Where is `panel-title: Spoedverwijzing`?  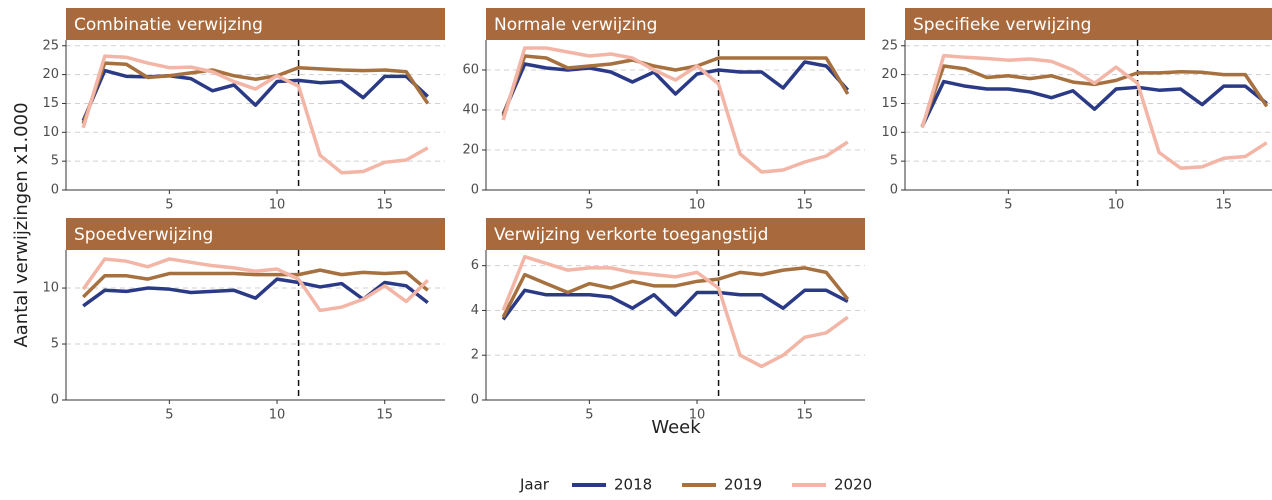
panel-title: Spoedverwijzing is located at coordinates (143, 235).